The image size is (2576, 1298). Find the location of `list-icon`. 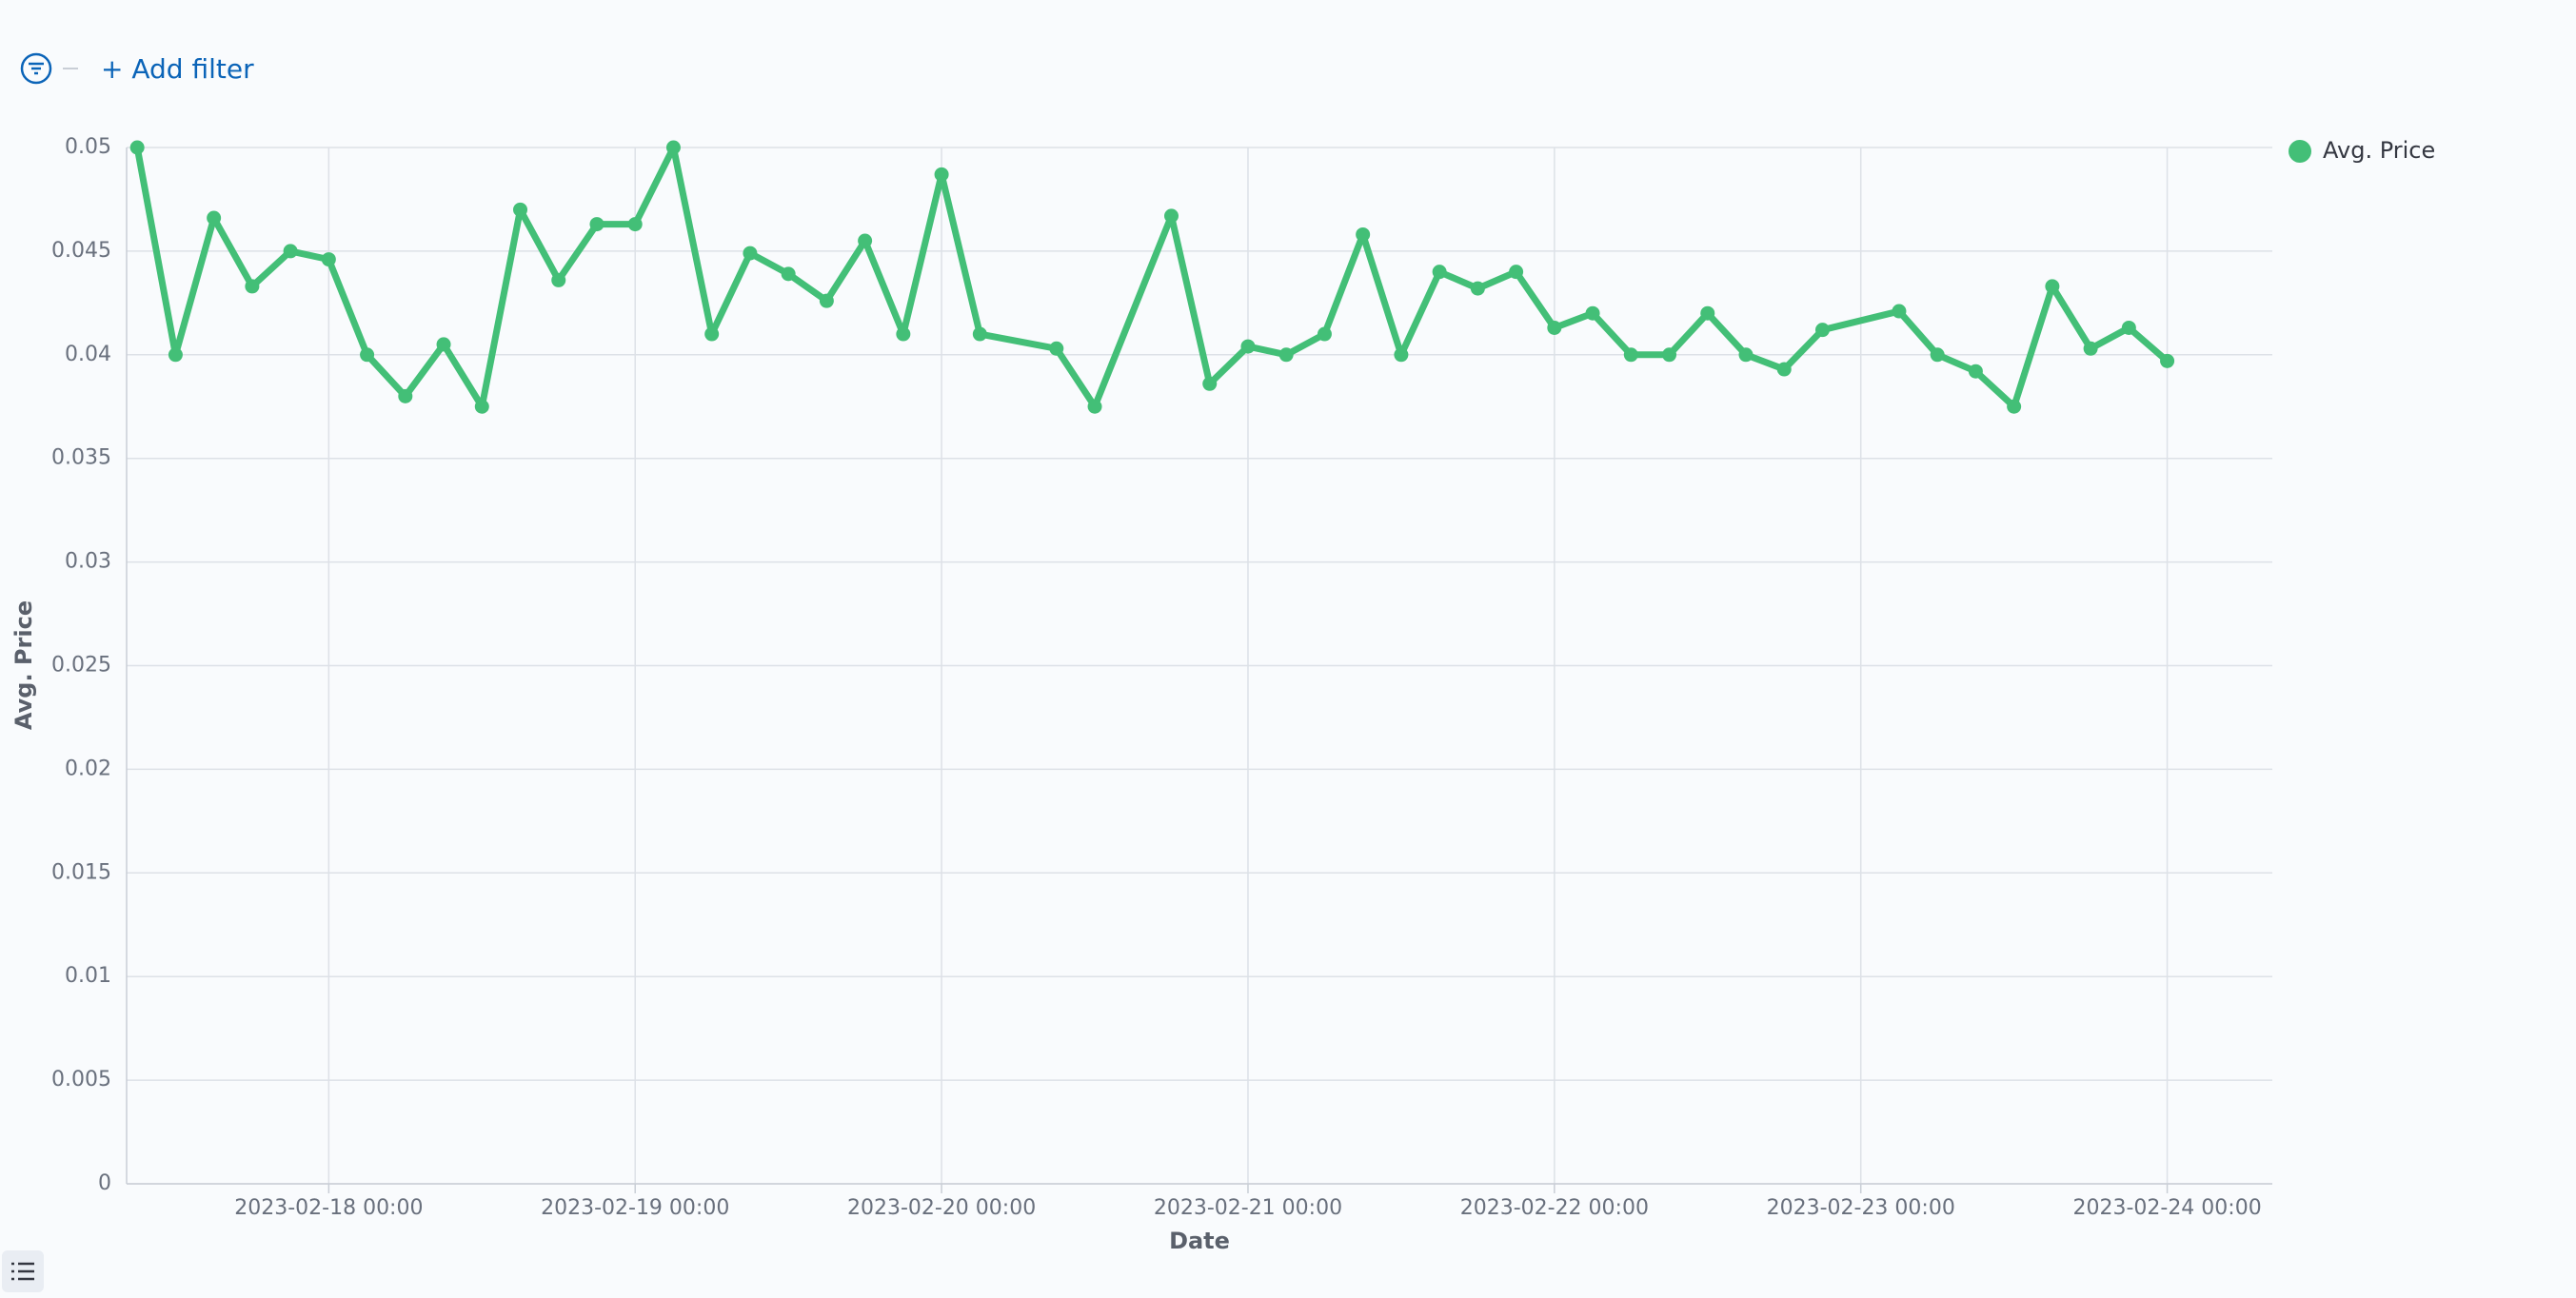

list-icon is located at coordinates (22, 1272).